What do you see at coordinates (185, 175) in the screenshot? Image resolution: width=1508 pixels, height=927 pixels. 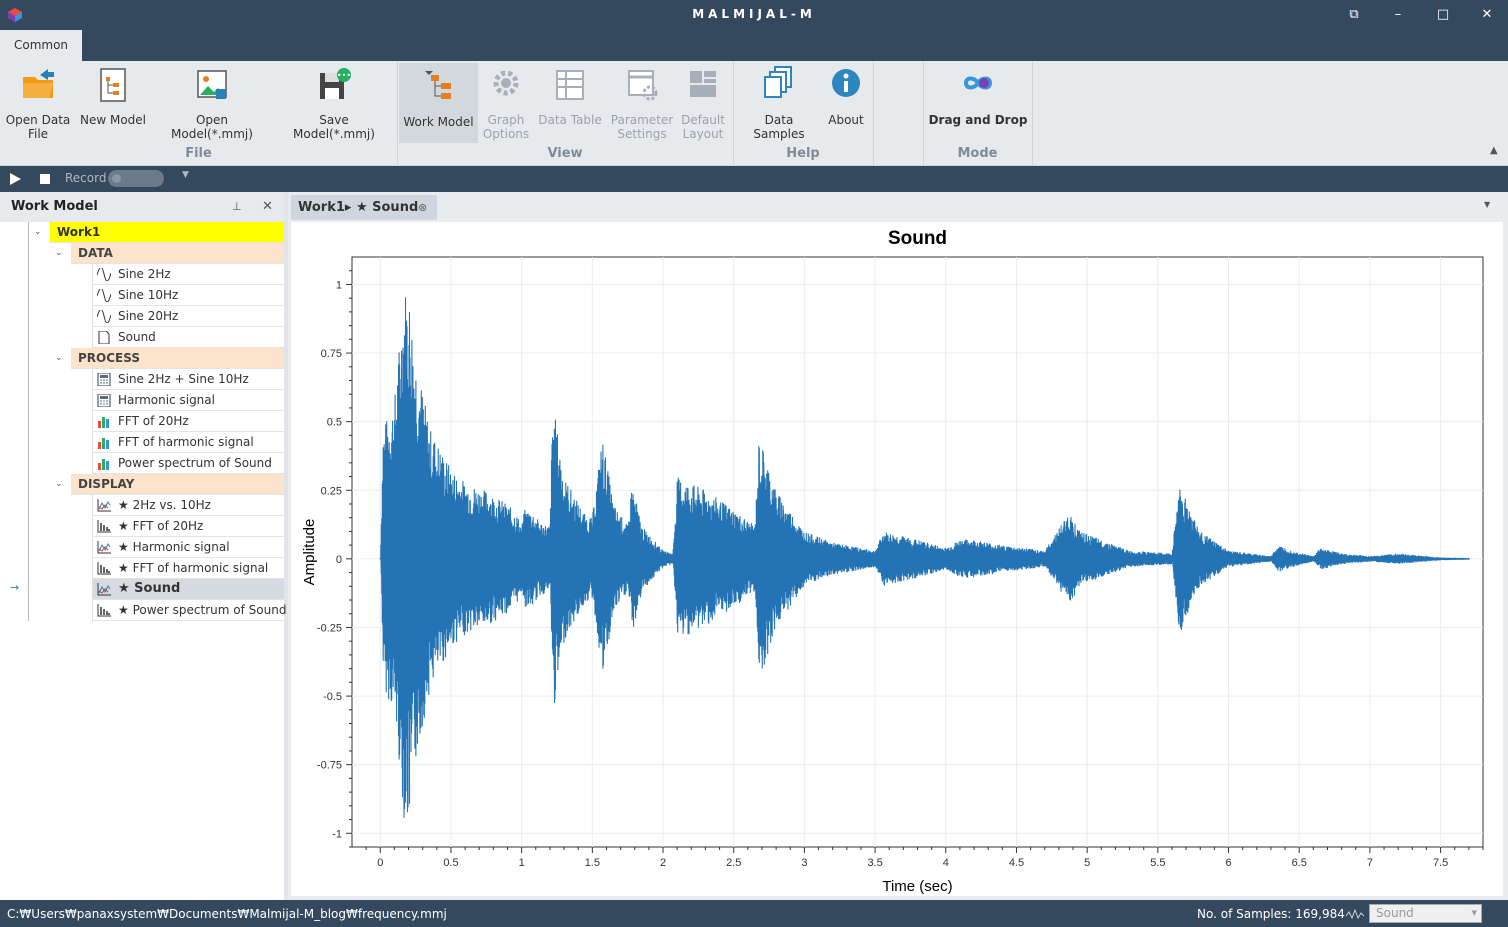 I see `record-dropdown-icon: ▼` at bounding box center [185, 175].